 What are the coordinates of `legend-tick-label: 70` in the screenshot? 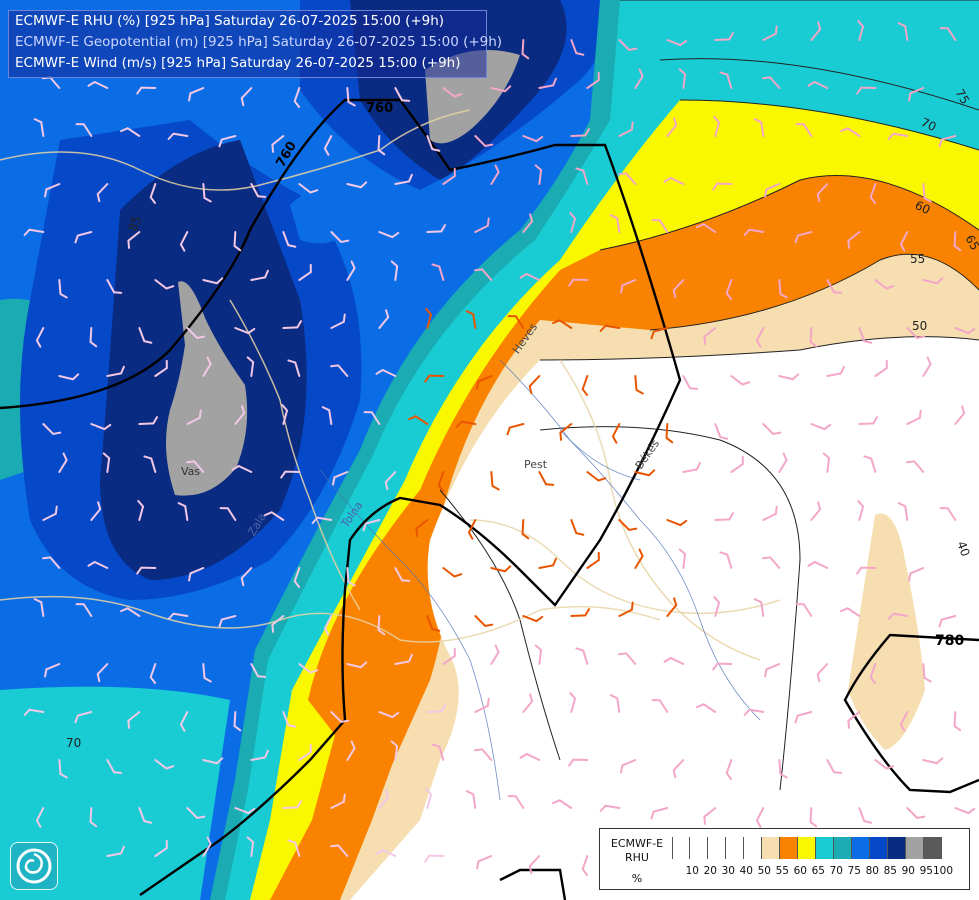 It's located at (836, 871).